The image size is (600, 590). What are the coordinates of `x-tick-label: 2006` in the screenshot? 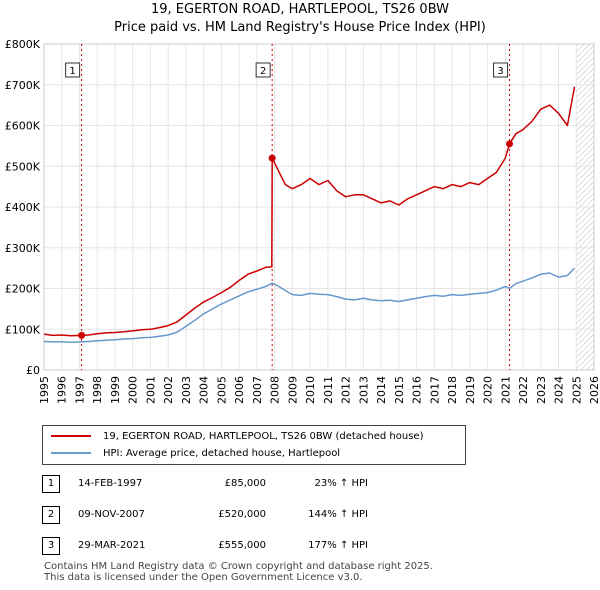 It's located at (239, 390).